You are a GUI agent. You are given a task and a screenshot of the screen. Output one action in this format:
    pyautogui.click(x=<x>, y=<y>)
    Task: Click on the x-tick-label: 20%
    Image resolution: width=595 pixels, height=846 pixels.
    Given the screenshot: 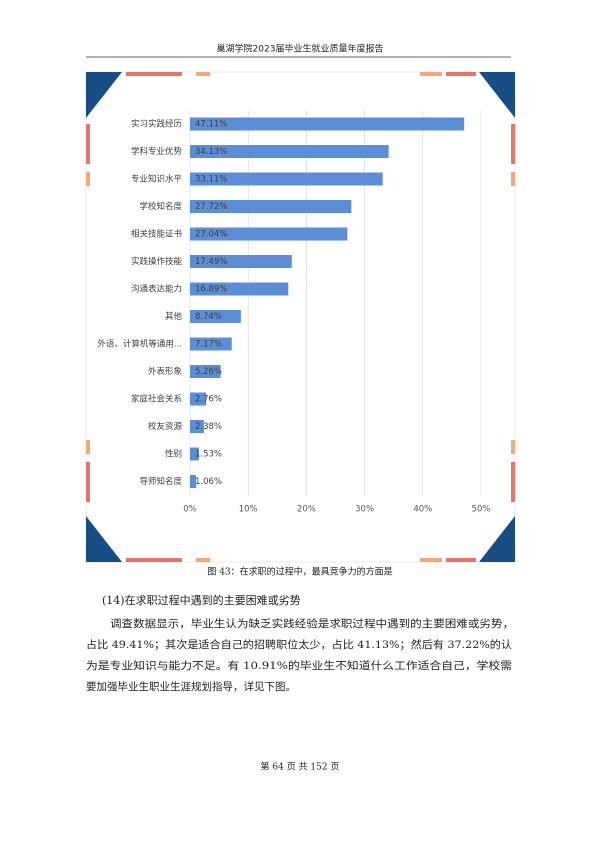 What is the action you would take?
    pyautogui.click(x=306, y=510)
    